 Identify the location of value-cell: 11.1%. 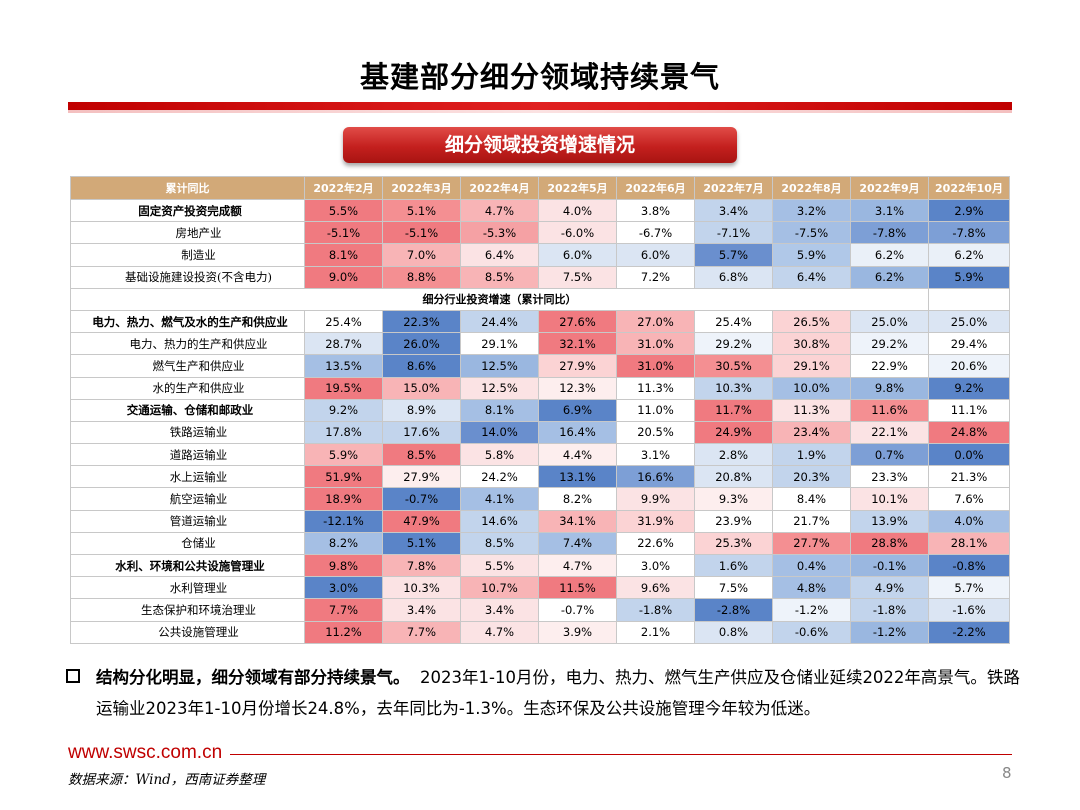
(969, 410).